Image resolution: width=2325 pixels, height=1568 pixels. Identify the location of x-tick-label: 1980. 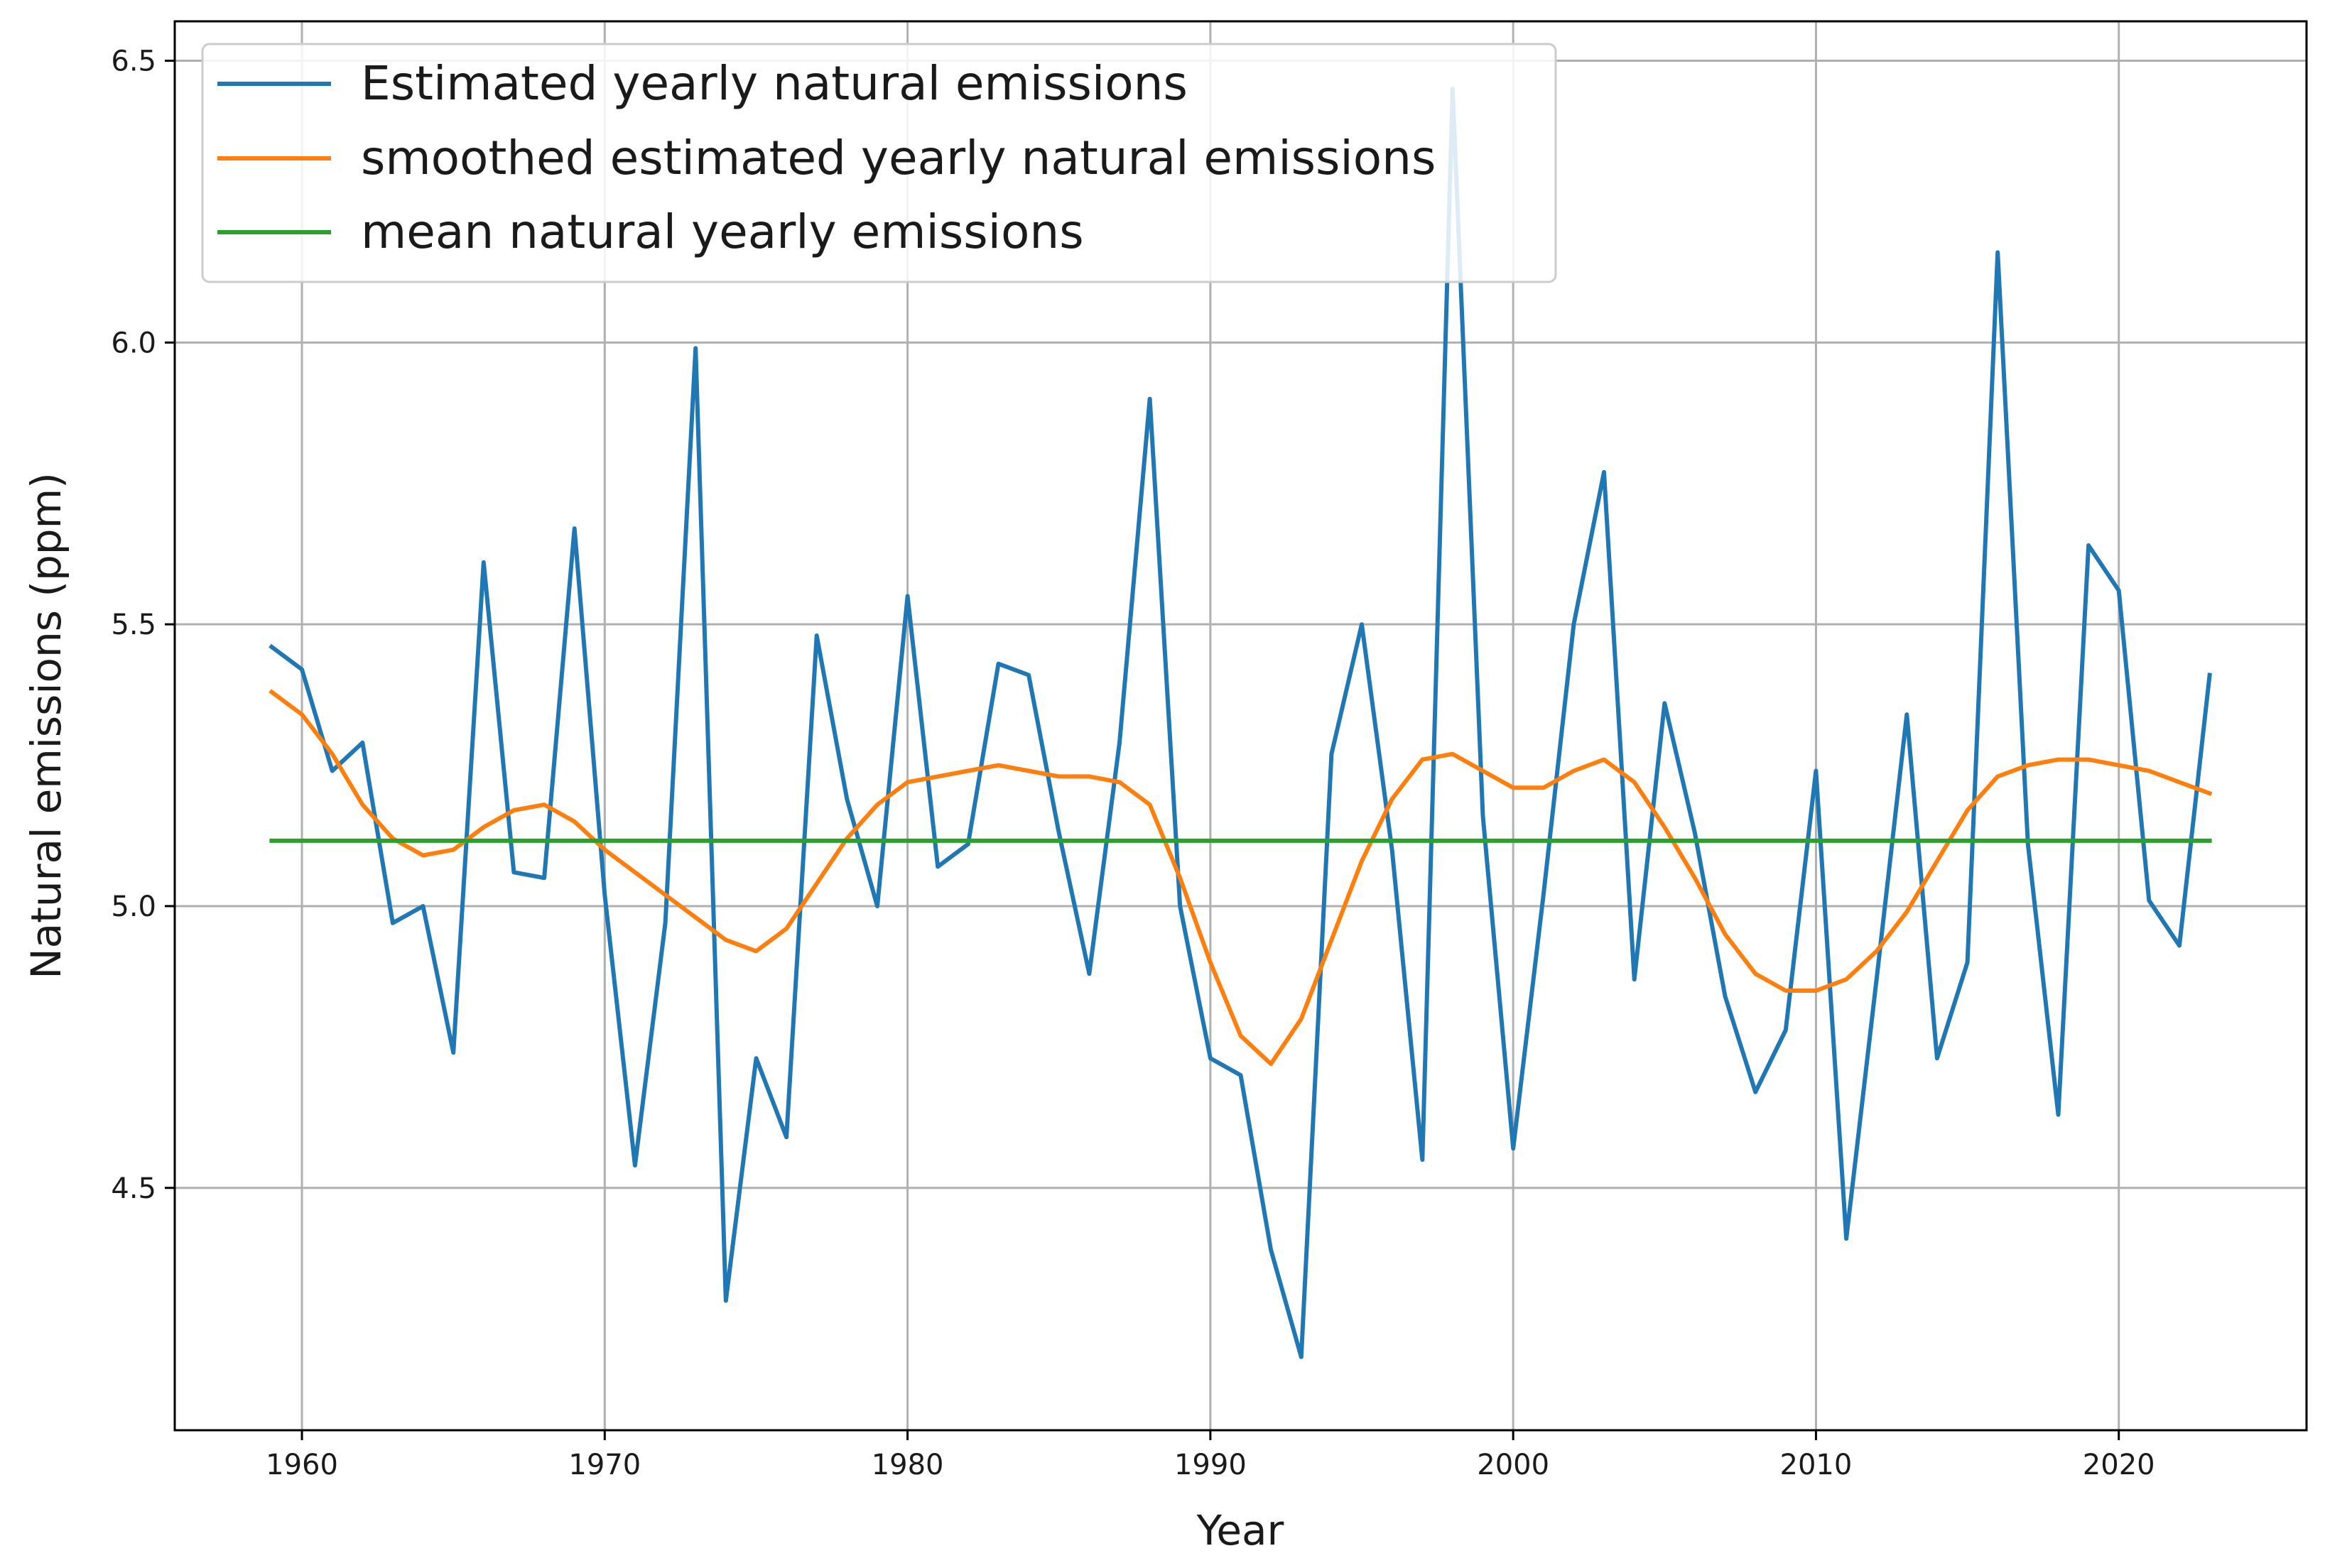
(908, 1465).